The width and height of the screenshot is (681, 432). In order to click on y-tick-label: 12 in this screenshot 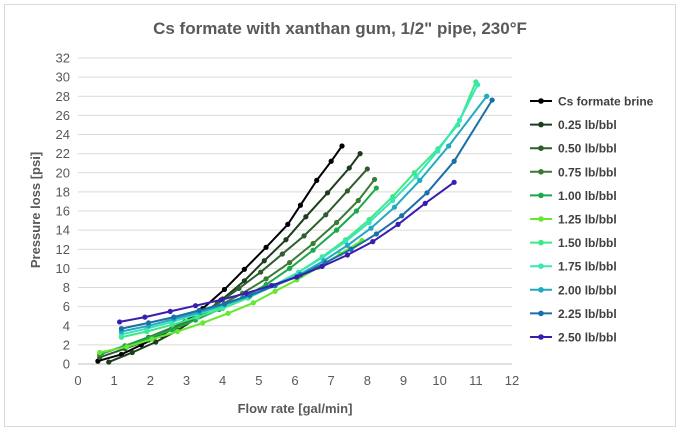, I will do `click(63, 249)`.